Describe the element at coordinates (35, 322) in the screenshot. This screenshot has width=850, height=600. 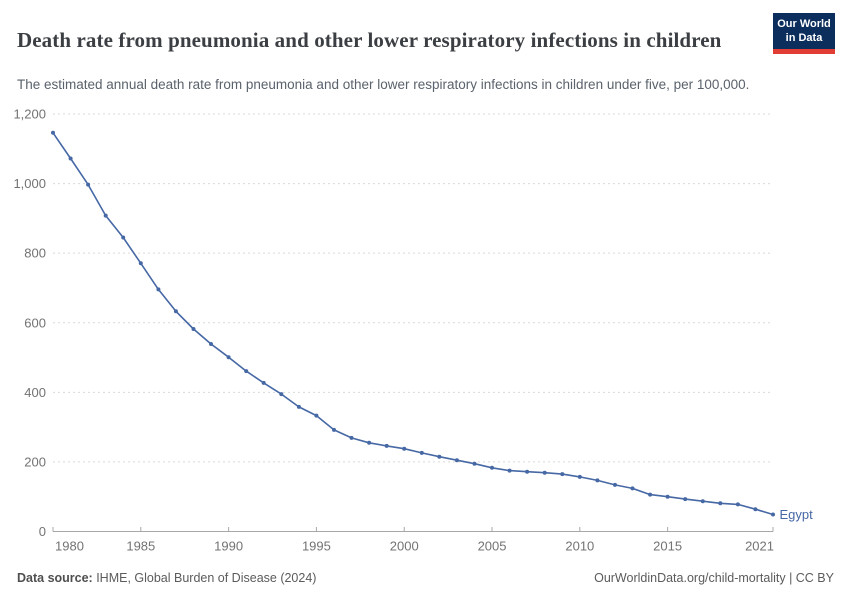
I see `y-tick-label: 600` at that location.